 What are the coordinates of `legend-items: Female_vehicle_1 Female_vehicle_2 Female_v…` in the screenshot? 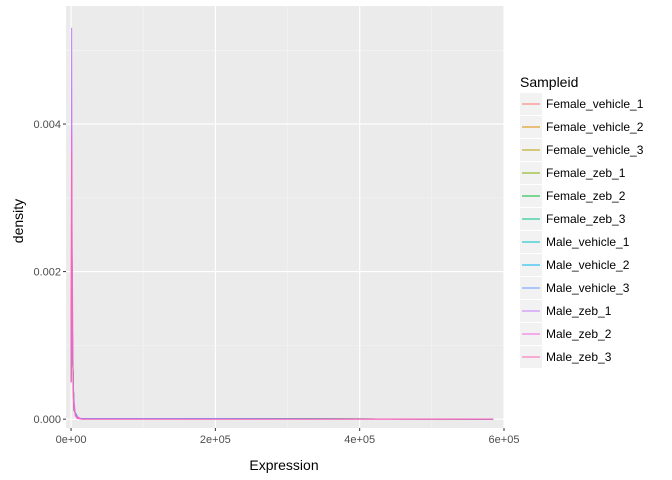 It's located at (582, 230).